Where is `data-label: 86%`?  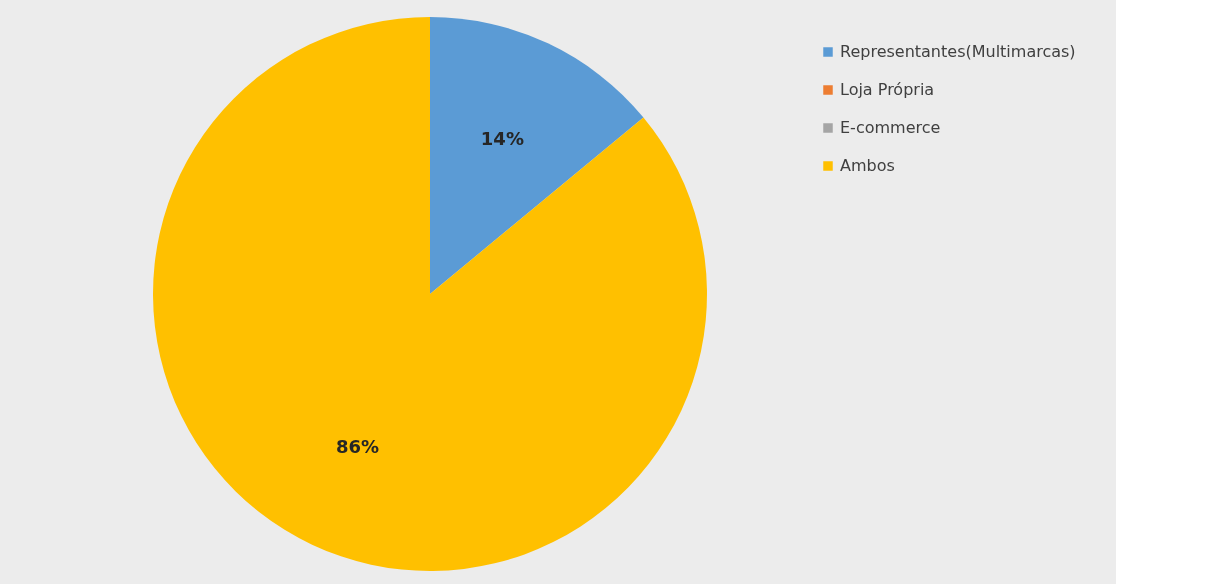 data-label: 86% is located at coordinates (358, 446).